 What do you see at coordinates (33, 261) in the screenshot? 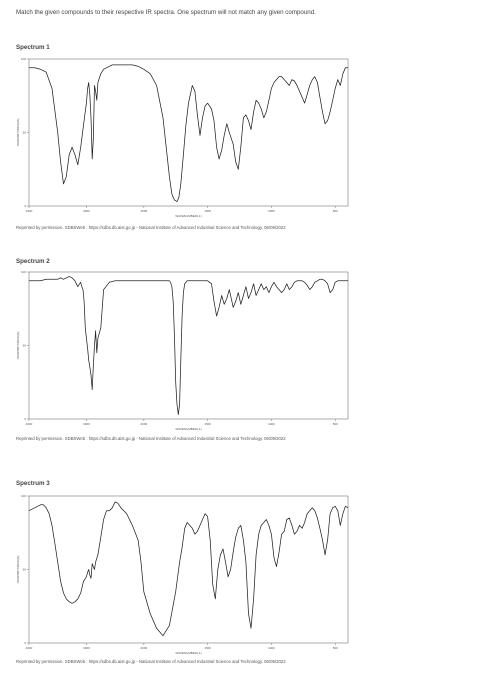
I see `spectrum-2-title: Spectrum 2` at bounding box center [33, 261].